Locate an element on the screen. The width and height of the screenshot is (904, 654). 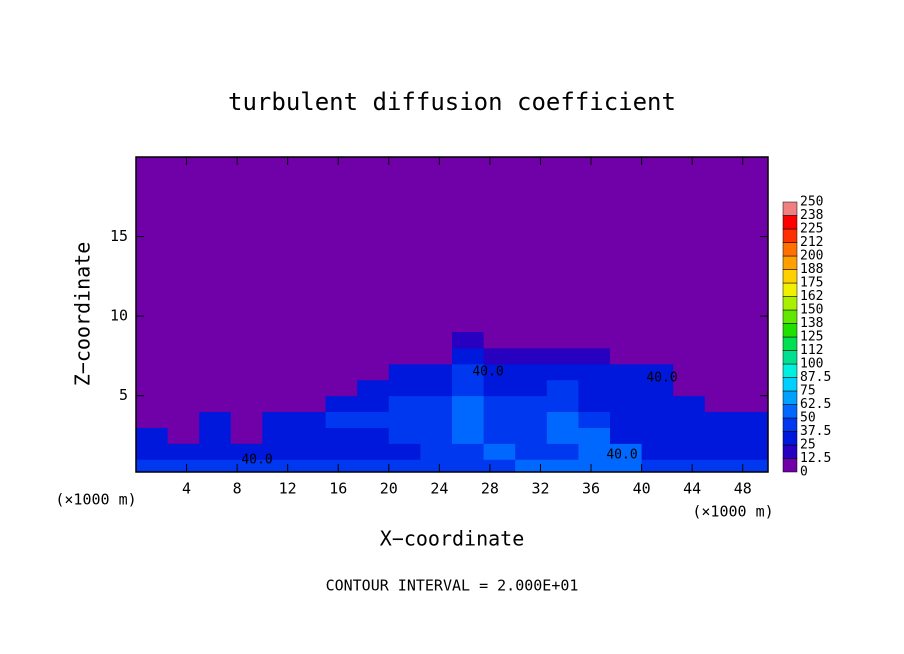
x-tick-label: 4 is located at coordinates (186, 489).